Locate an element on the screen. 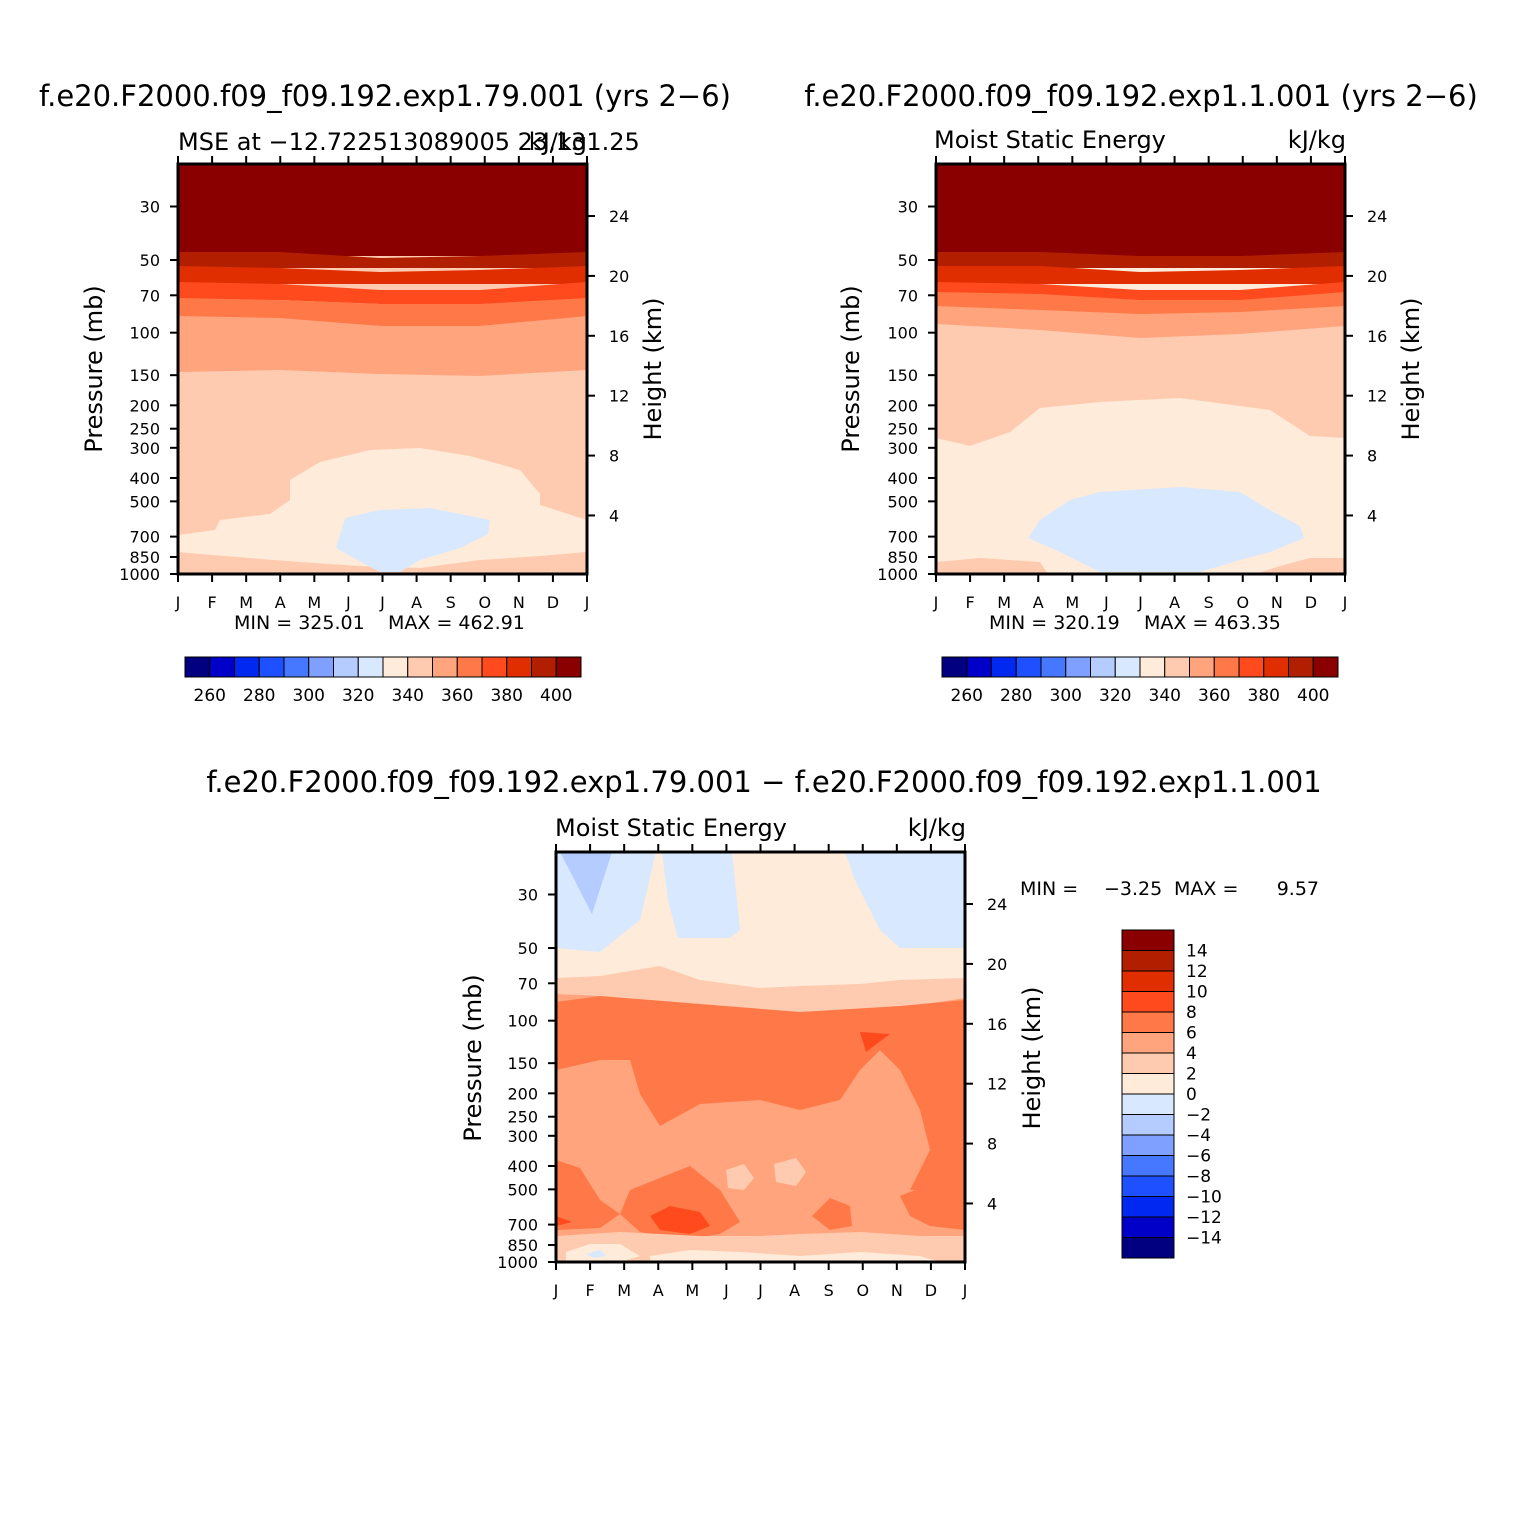 The image size is (1524, 1524). panel-2-ylabel-right: Height (km) is located at coordinates (1411, 369).